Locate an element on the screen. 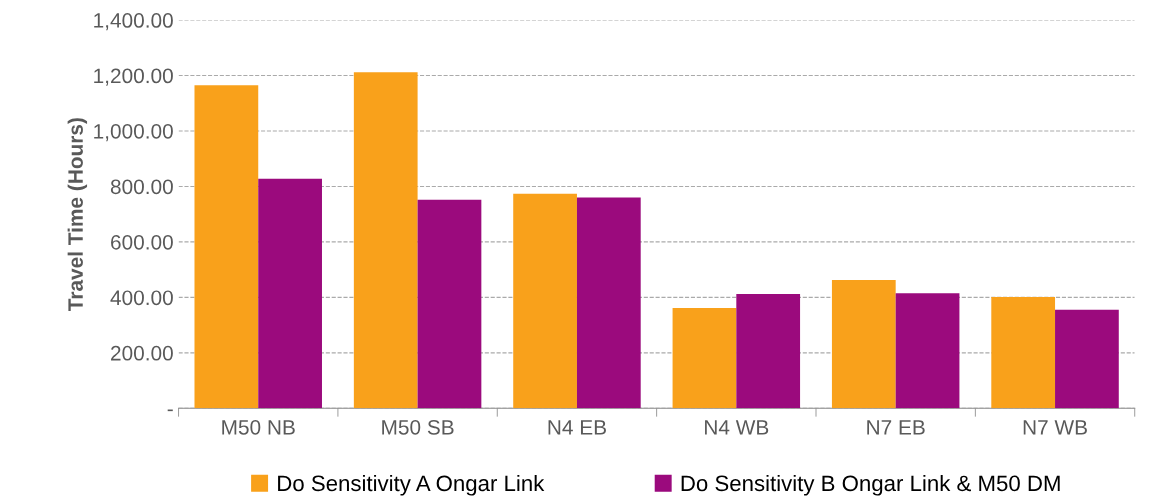 The image size is (1152, 501). y-tick-label: 200.00 is located at coordinates (142, 353).